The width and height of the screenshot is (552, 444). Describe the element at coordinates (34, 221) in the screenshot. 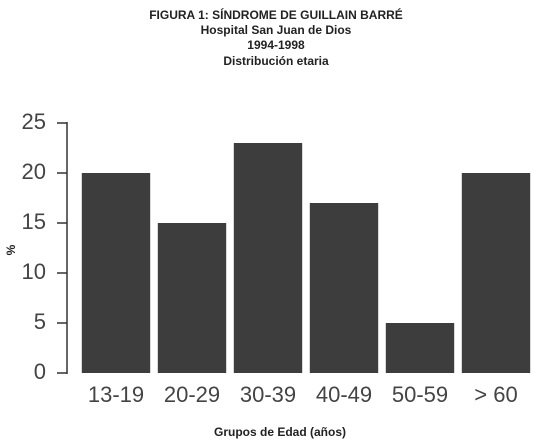

I see `y-tick-label: 15` at that location.